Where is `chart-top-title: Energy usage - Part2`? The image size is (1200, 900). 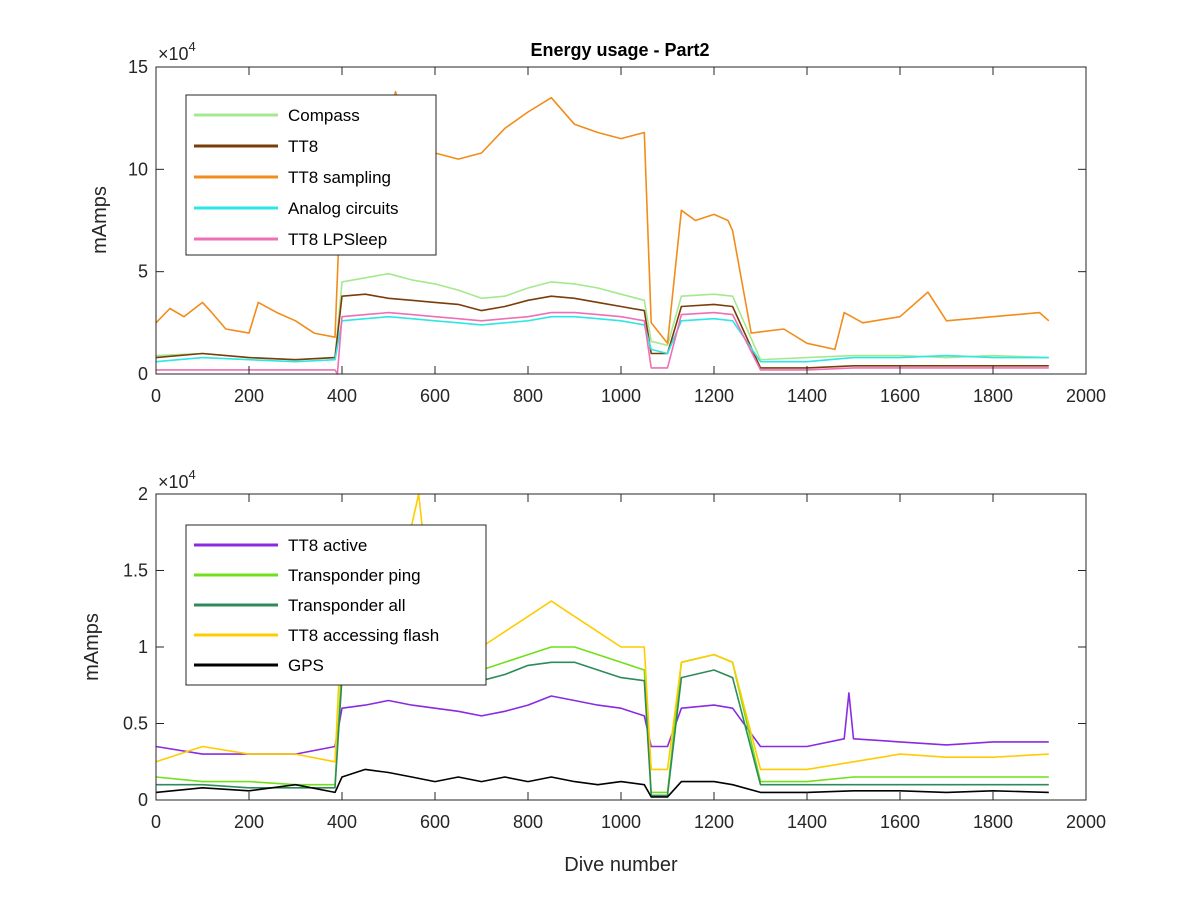
chart-top-title: Energy usage - Part2 is located at coordinates (619, 50).